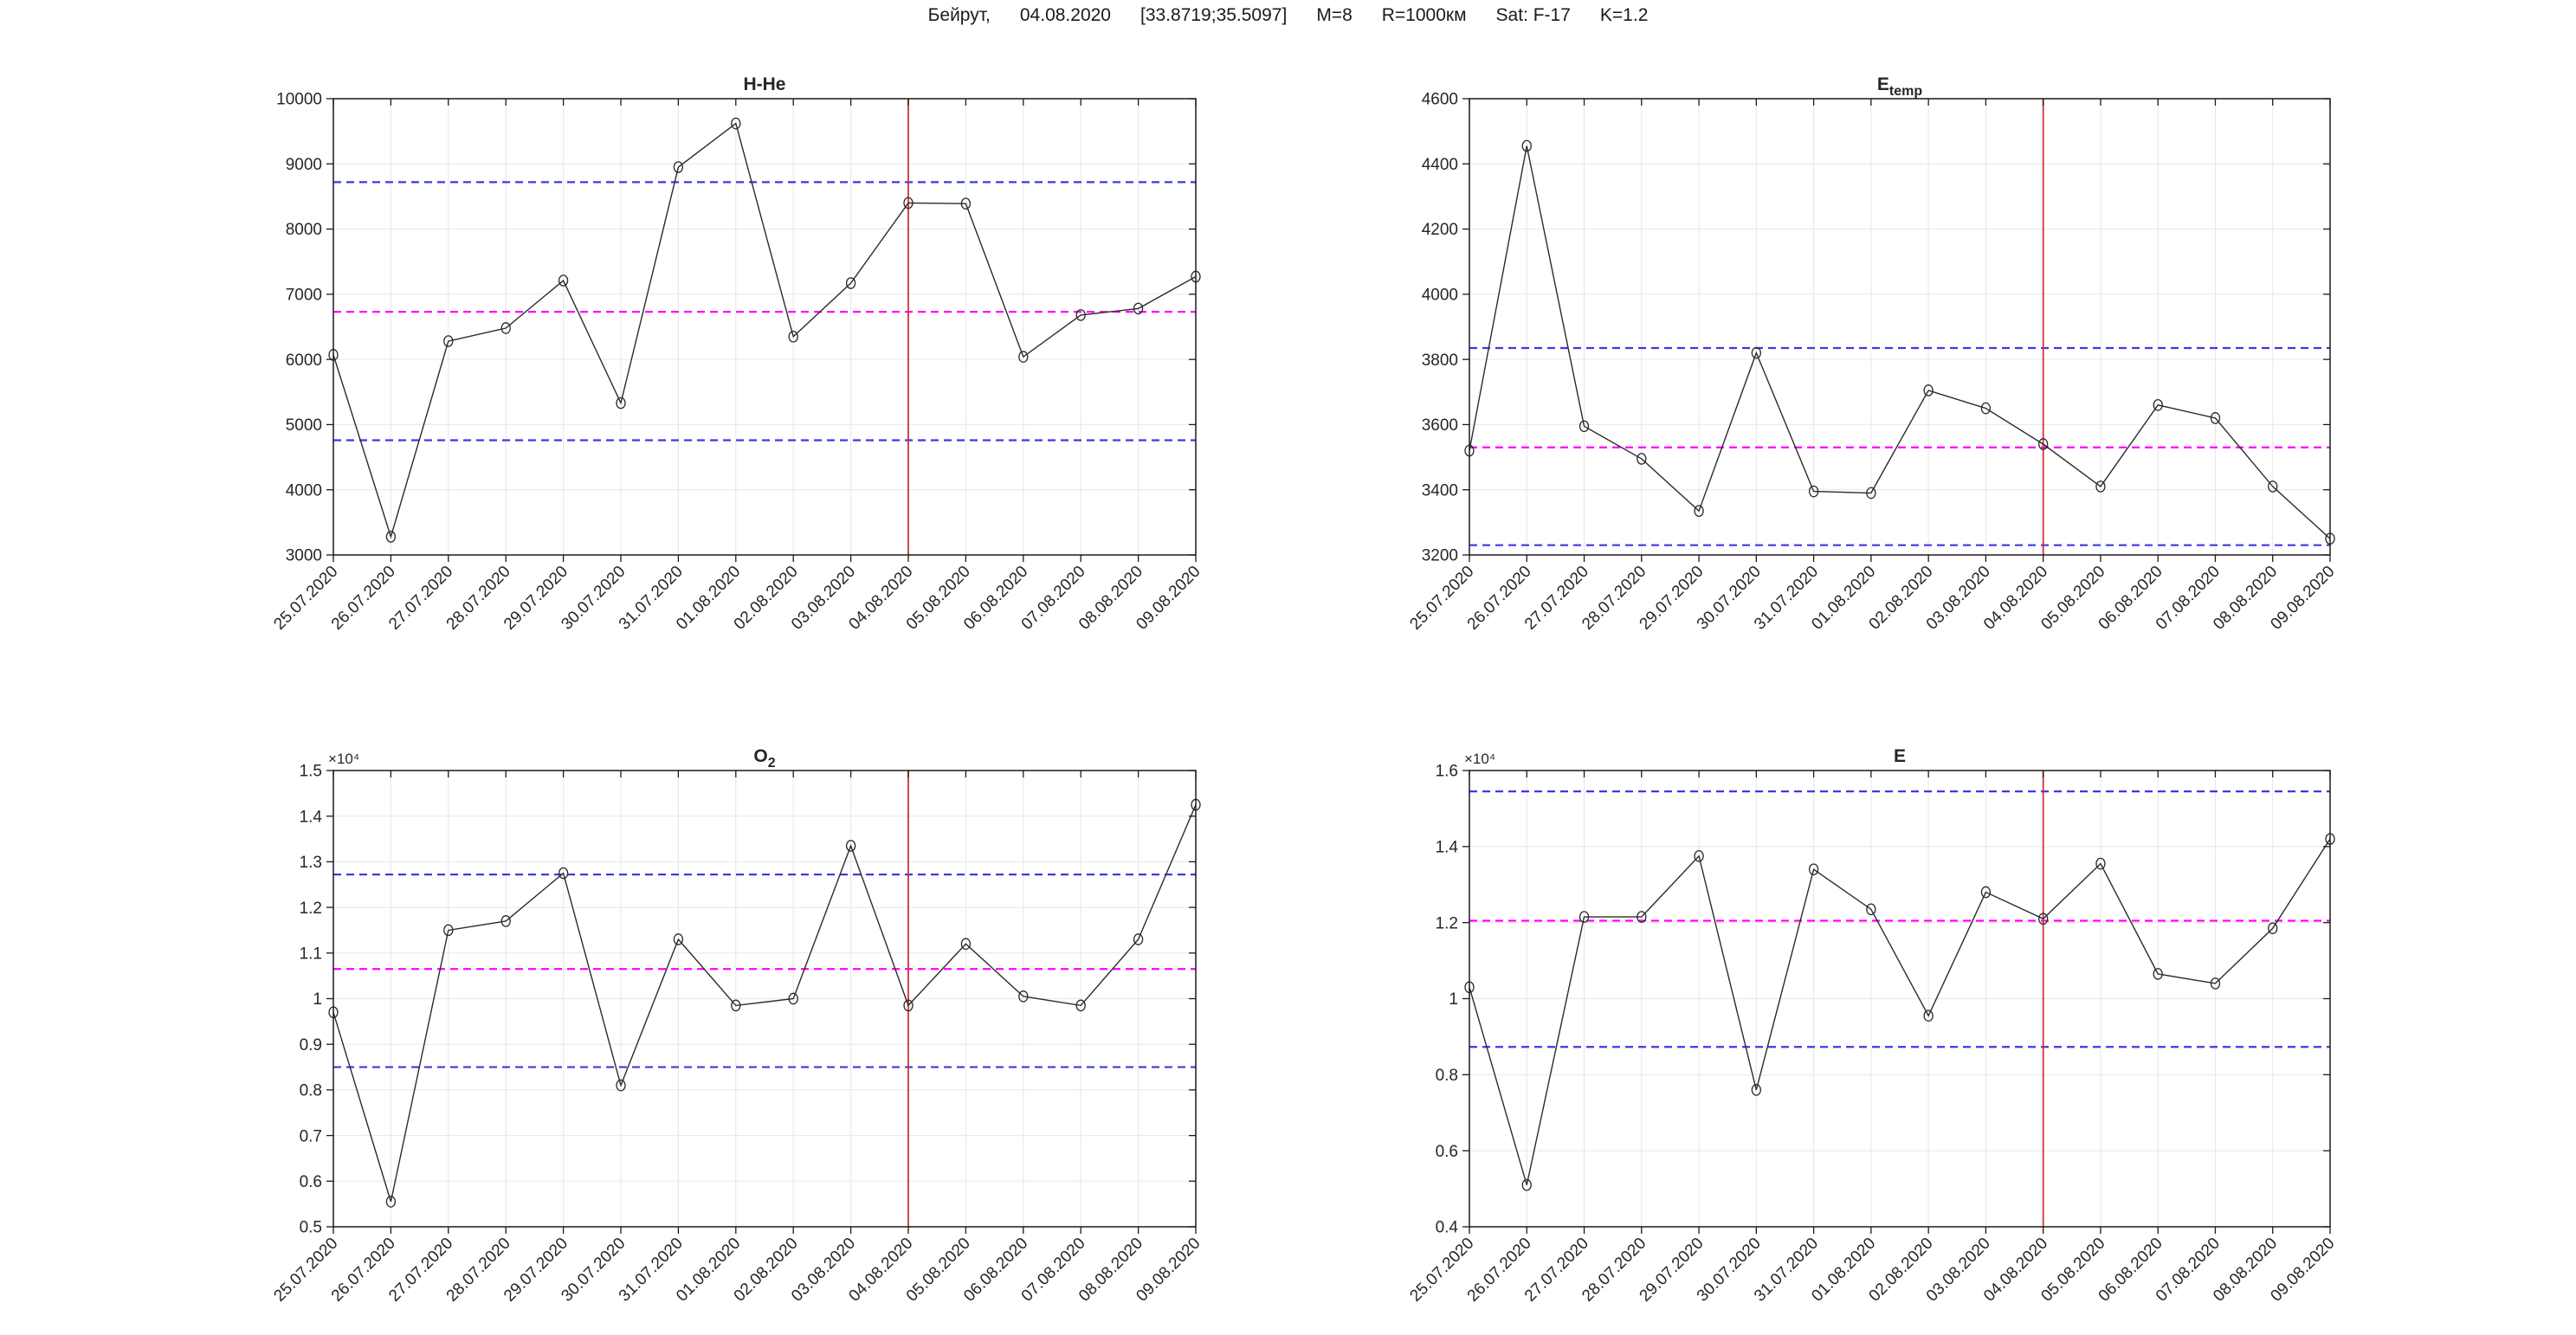 The height and width of the screenshot is (1335, 2576). I want to click on y-tick-label: 8000, so click(304, 230).